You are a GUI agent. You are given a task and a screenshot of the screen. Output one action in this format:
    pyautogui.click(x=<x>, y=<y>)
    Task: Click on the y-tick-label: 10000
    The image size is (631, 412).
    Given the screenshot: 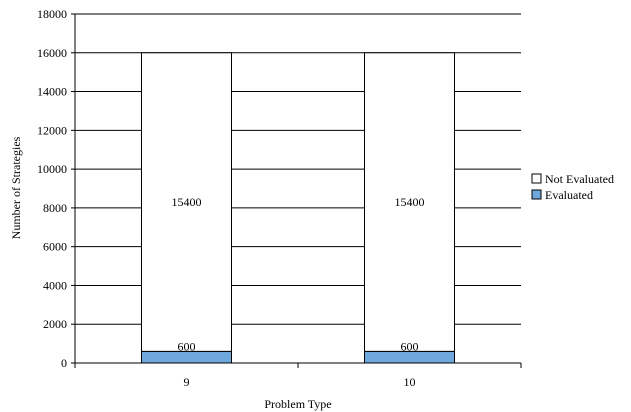 What is the action you would take?
    pyautogui.click(x=52, y=169)
    